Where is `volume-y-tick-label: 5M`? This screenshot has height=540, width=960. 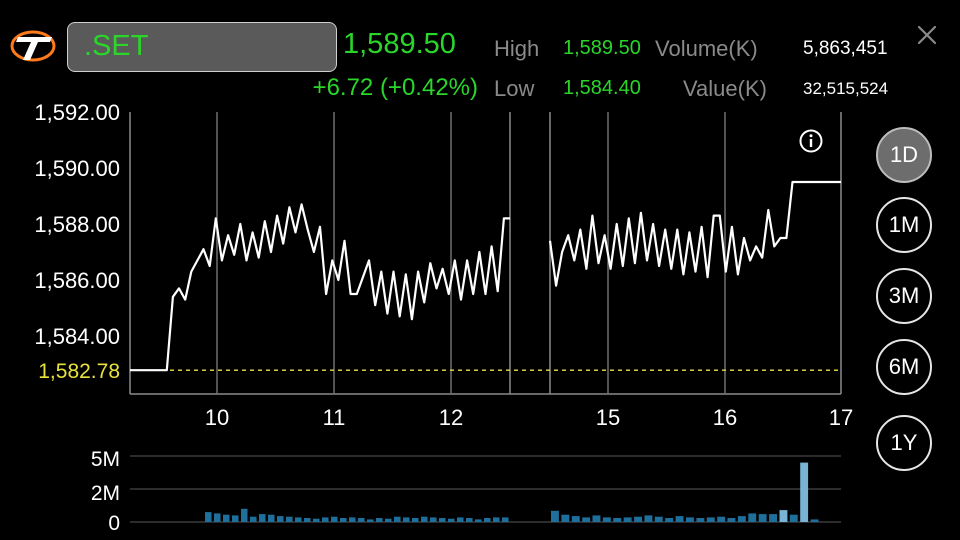
volume-y-tick-label: 5M is located at coordinates (105, 459).